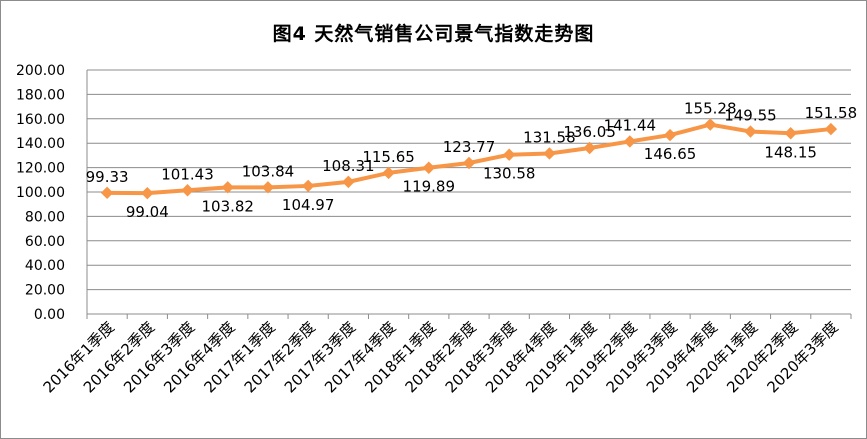 This screenshot has width=867, height=439. I want to click on x-tick-label: 2020年3季度, so click(802, 357).